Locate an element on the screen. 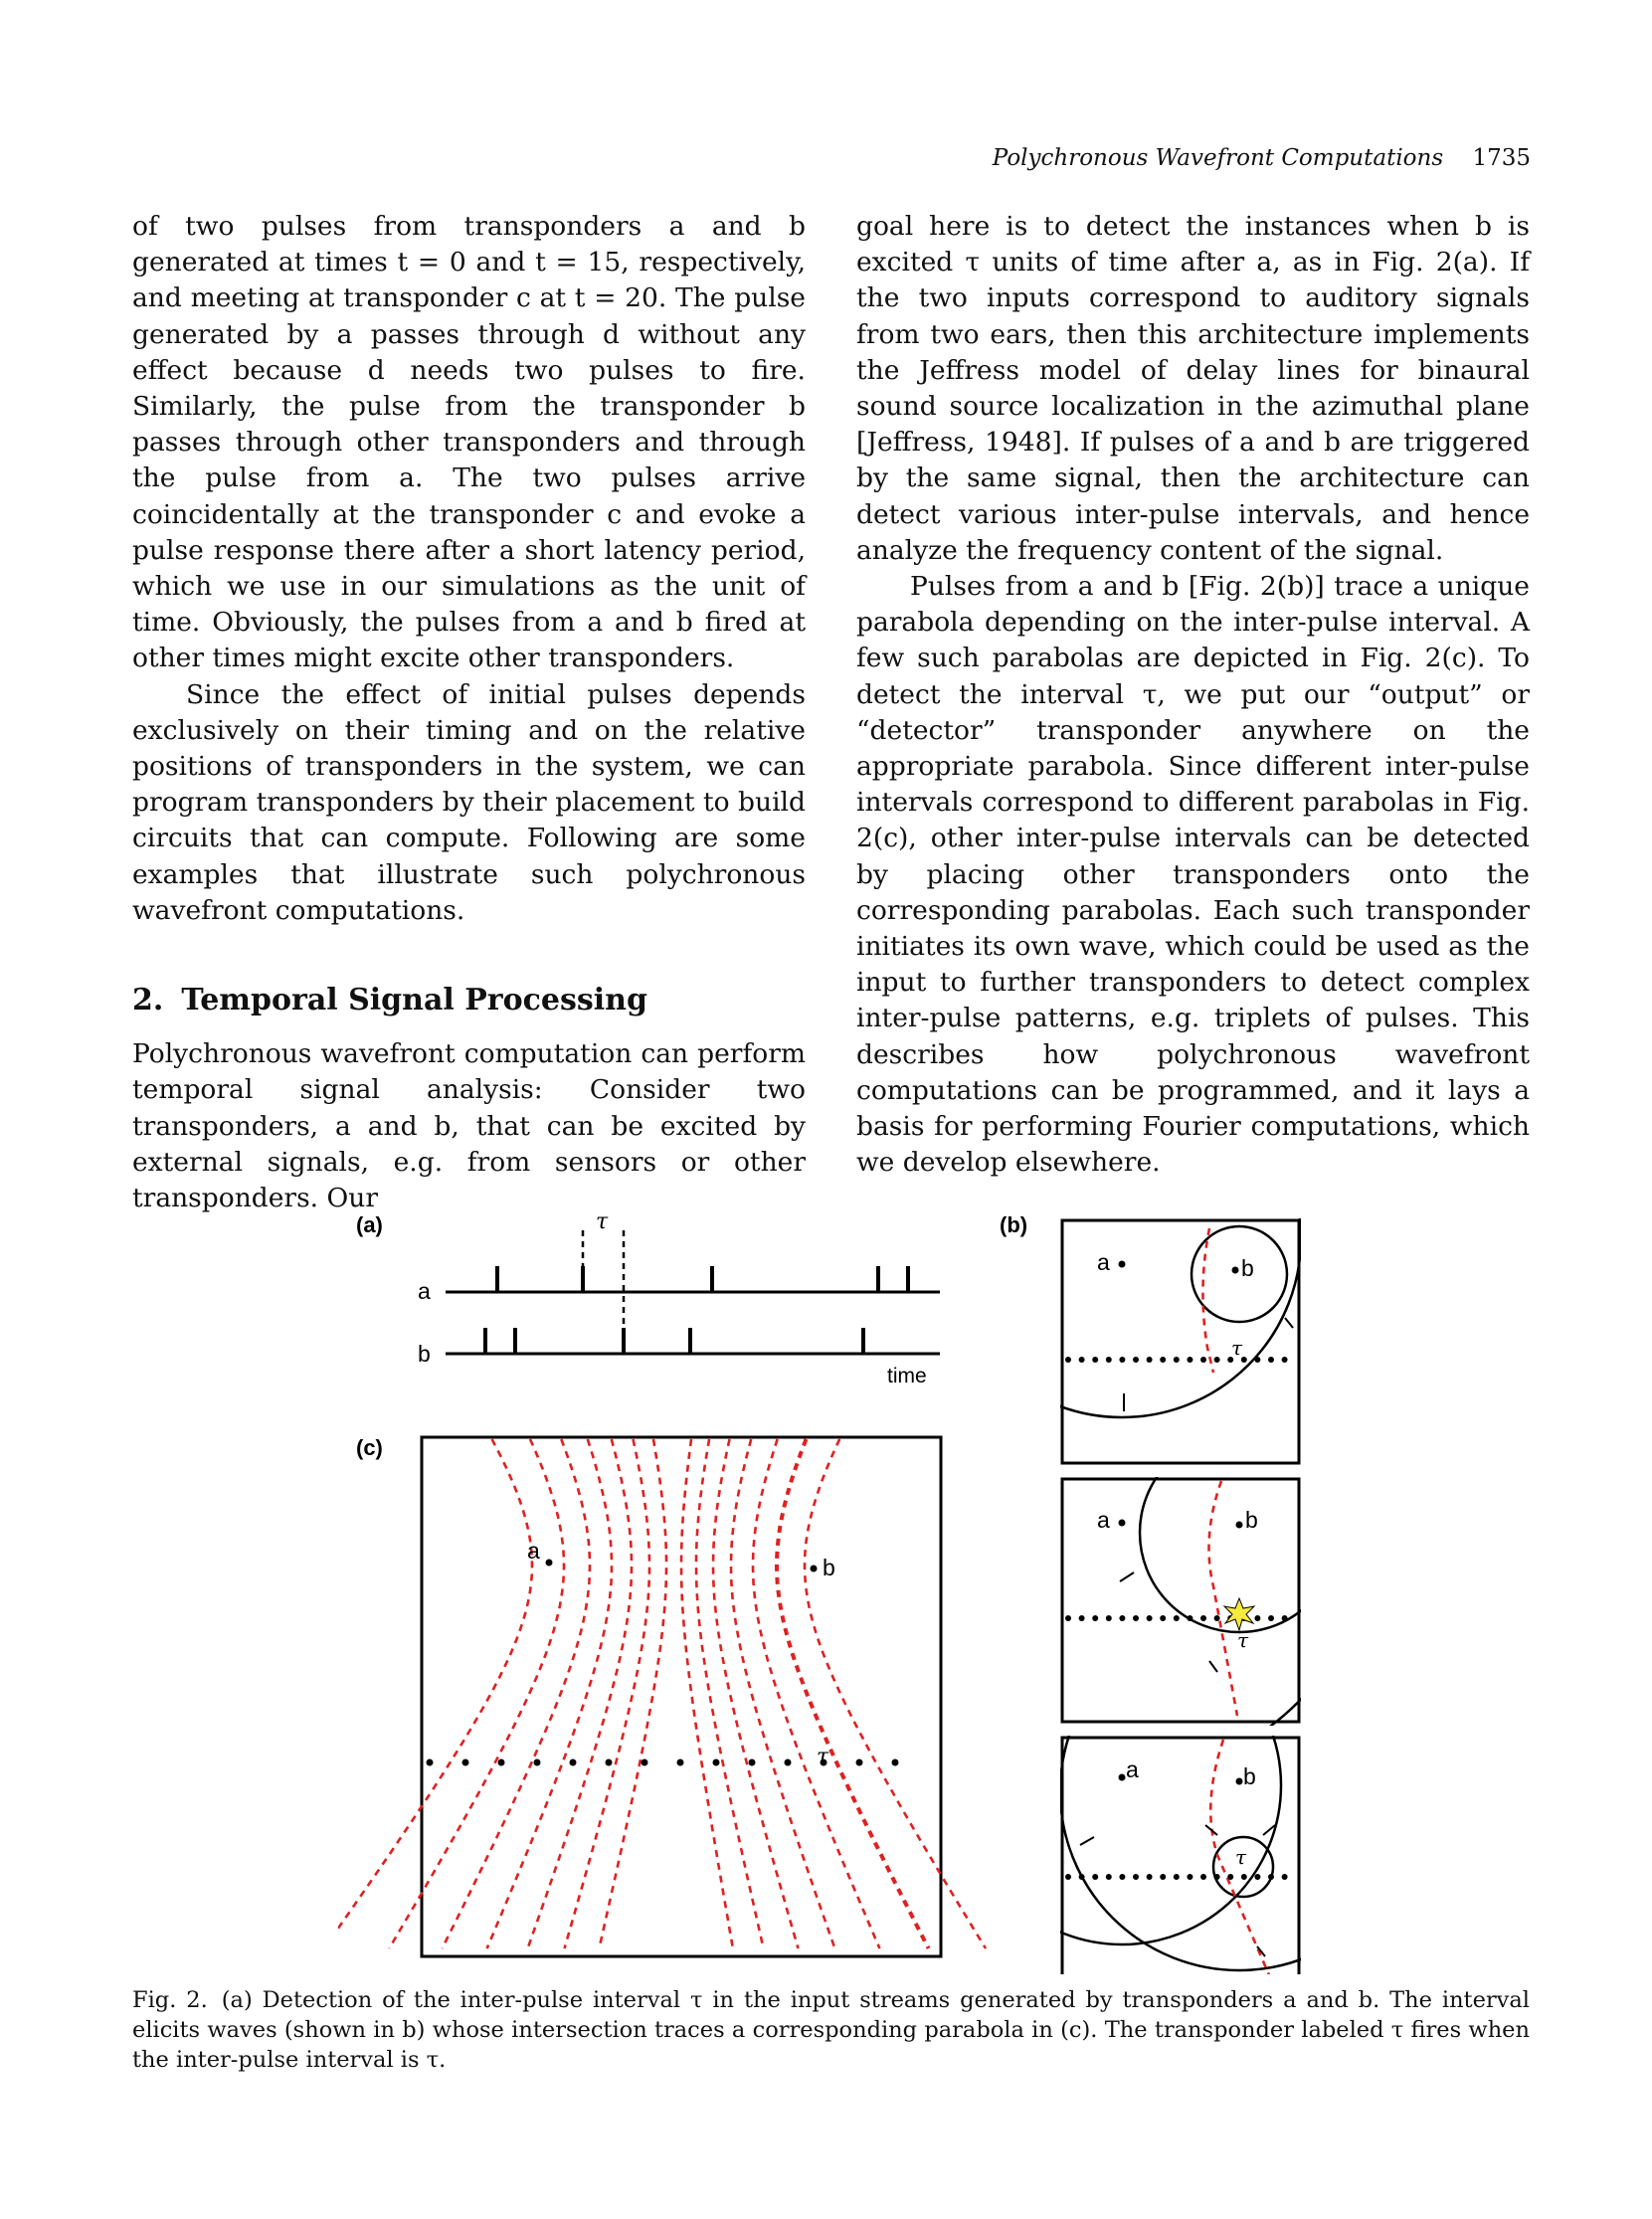  label-b-b3: b is located at coordinates (1249, 1776).